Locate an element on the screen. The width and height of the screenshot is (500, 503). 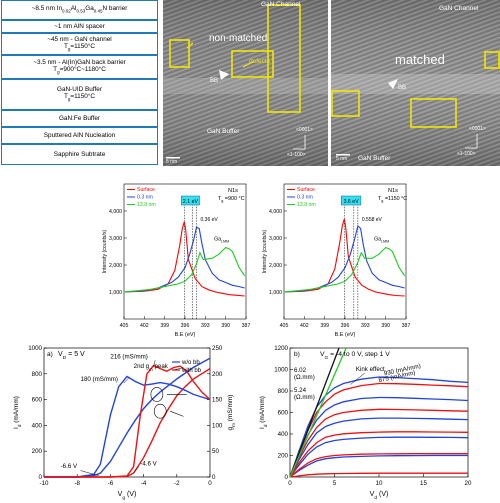
legend-label: 0.3 nm is located at coordinates (145, 198).